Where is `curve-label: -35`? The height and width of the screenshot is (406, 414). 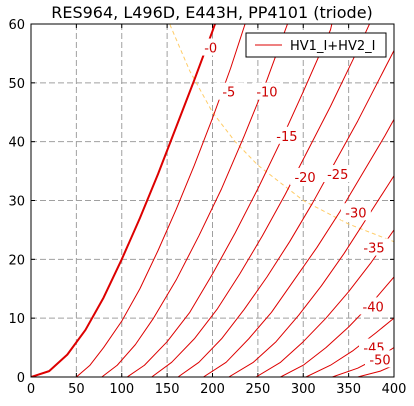
curve-label: -35 is located at coordinates (373, 249).